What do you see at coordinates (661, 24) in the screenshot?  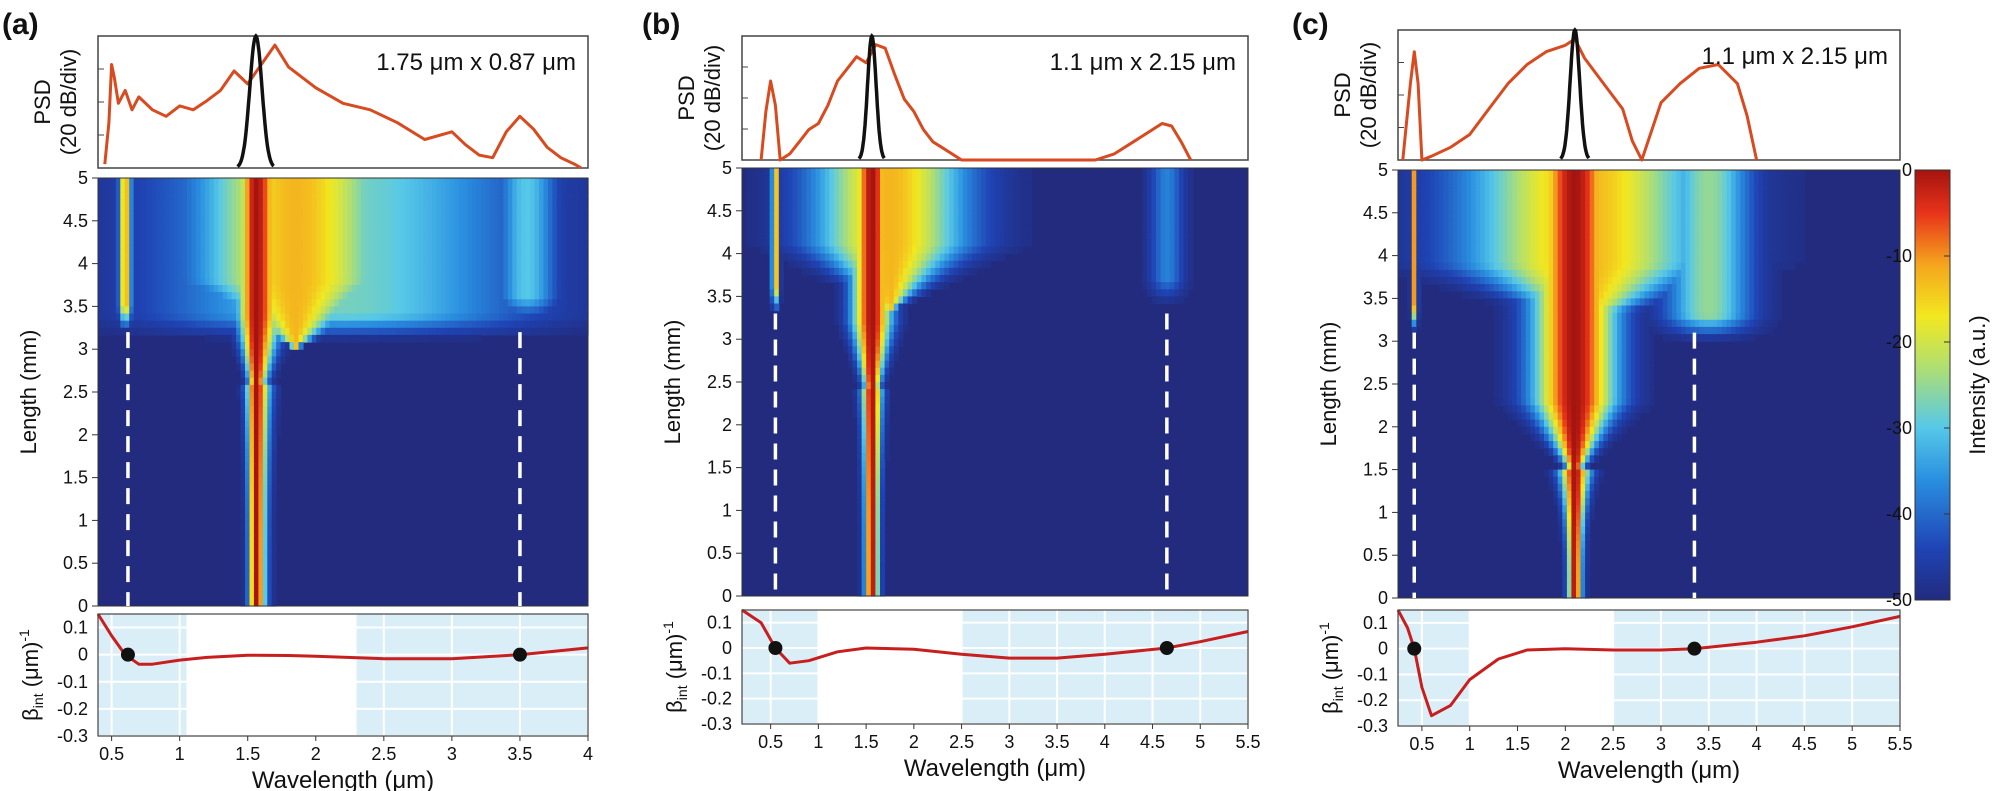 I see `panel-label: (b)` at bounding box center [661, 24].